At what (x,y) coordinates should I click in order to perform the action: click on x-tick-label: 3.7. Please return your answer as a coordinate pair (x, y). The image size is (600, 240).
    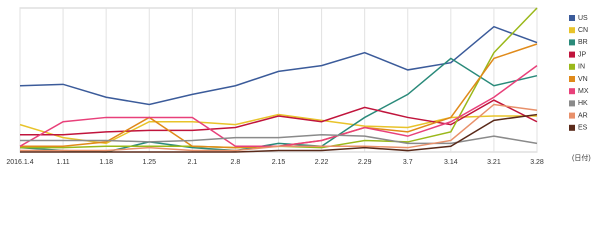
    Looking at the image, I should click on (408, 162).